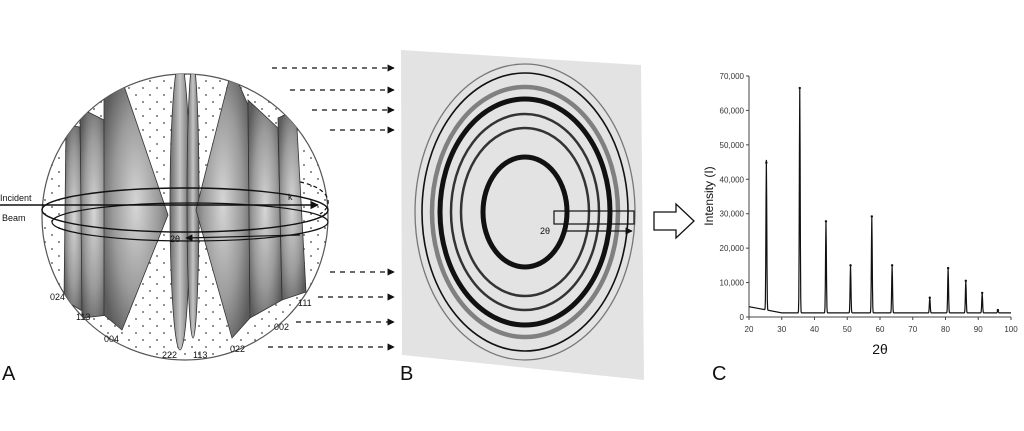 The height and width of the screenshot is (431, 1024). What do you see at coordinates (732, 248) in the screenshot?
I see `y-tick-label: 20,000` at bounding box center [732, 248].